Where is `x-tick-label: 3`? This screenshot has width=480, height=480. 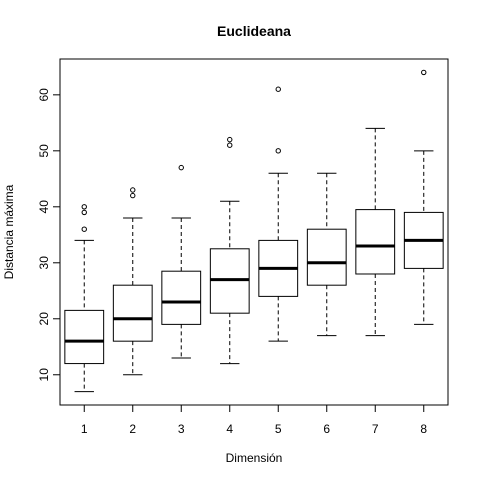
x-tick-label: 3 is located at coordinates (181, 429).